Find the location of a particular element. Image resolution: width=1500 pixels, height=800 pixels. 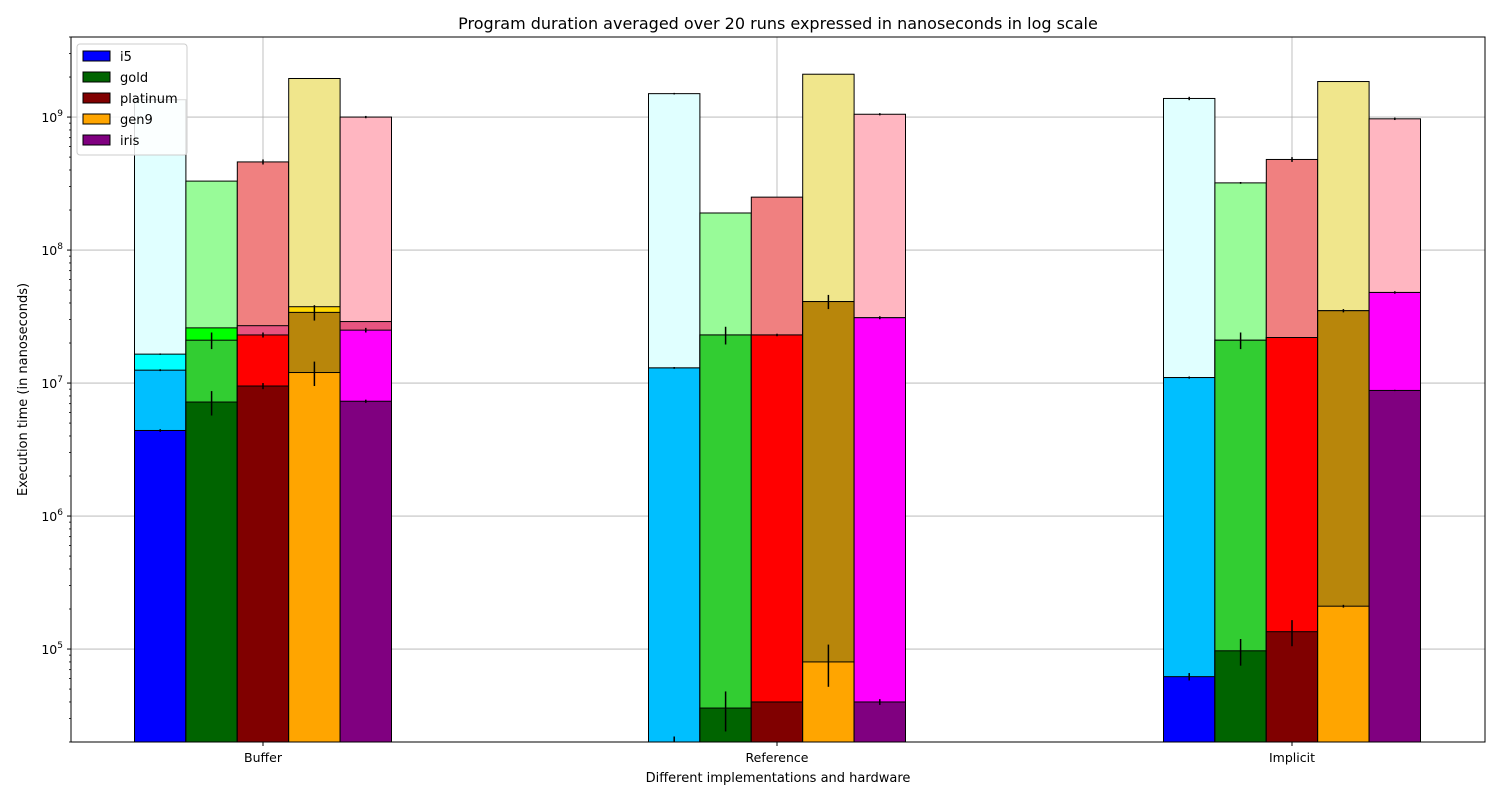

legend-label: i5 is located at coordinates (126, 57).